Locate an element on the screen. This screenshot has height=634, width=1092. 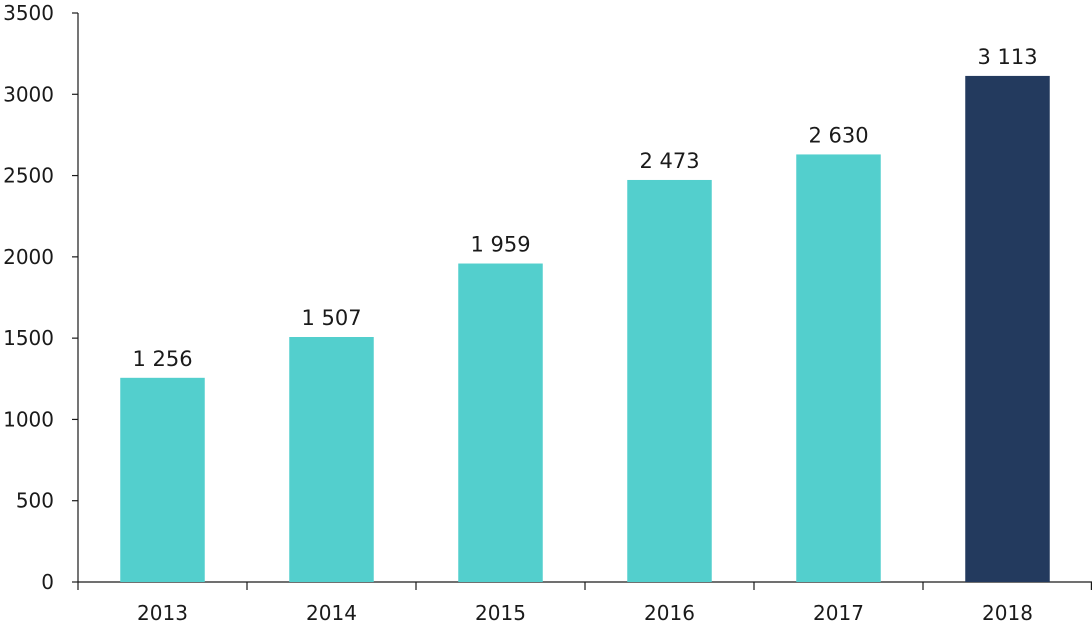
data-label-2018: 3 113 is located at coordinates (1007, 57).